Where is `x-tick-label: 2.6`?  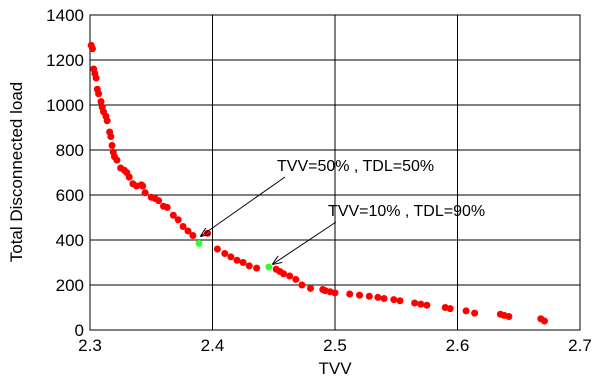
x-tick-label: 2.6 is located at coordinates (458, 345).